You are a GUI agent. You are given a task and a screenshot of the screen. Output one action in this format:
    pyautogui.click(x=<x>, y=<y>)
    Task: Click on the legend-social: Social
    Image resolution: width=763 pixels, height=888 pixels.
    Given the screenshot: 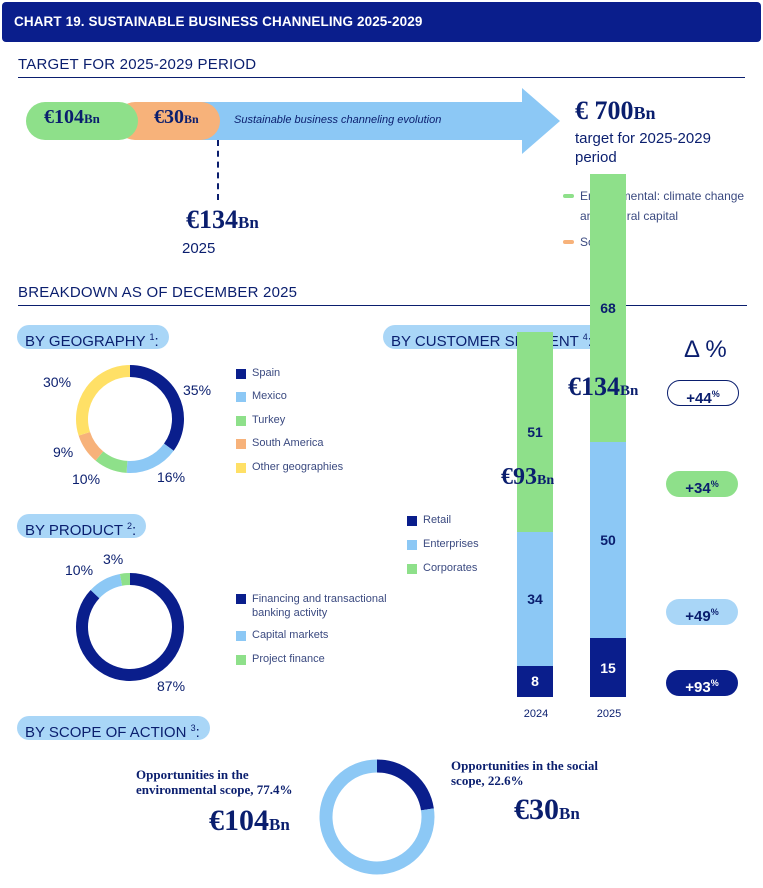 What is the action you would take?
    pyautogui.click(x=588, y=242)
    